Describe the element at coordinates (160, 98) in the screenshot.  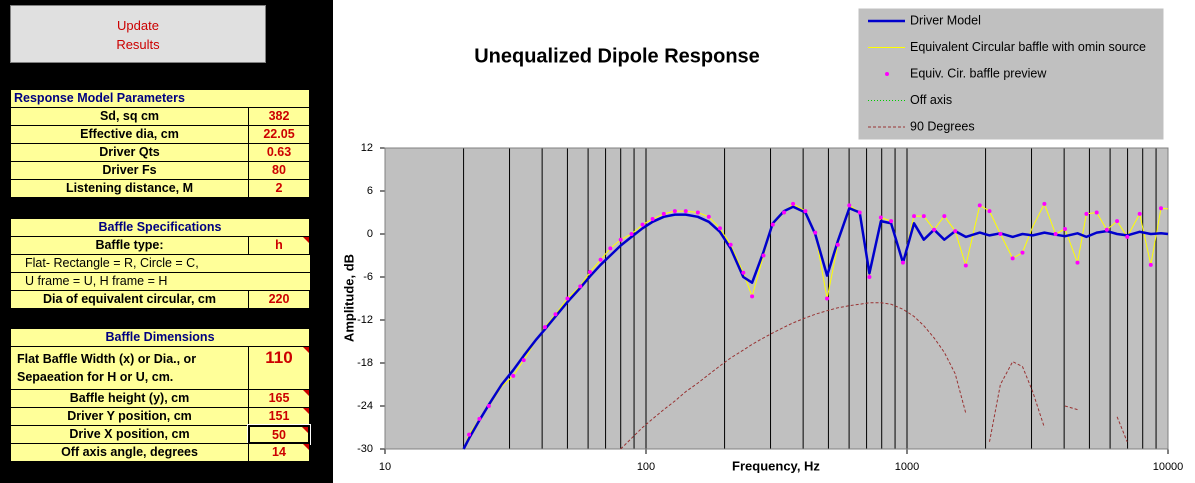
I see `panel-header: Response Model Parameters` at that location.